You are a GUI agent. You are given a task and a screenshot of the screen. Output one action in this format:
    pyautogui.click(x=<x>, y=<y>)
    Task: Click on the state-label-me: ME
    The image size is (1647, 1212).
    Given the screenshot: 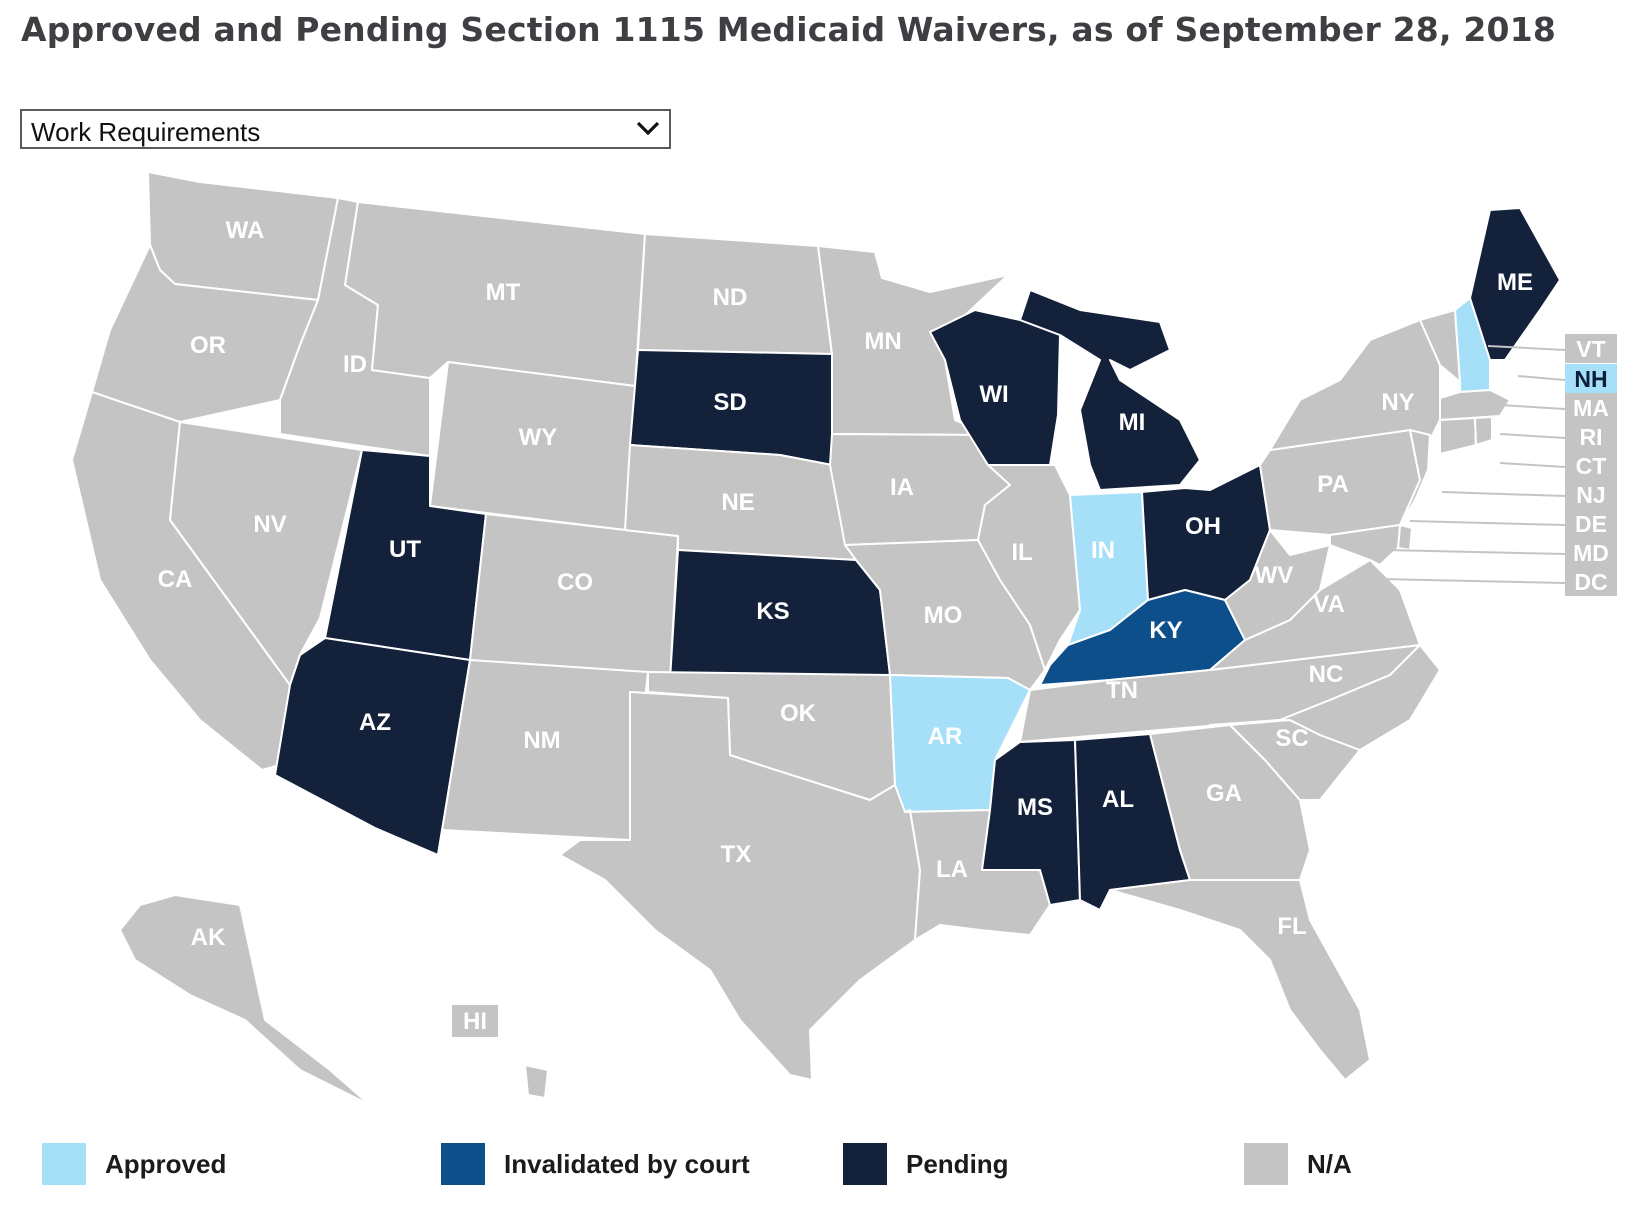 What is the action you would take?
    pyautogui.click(x=1515, y=282)
    